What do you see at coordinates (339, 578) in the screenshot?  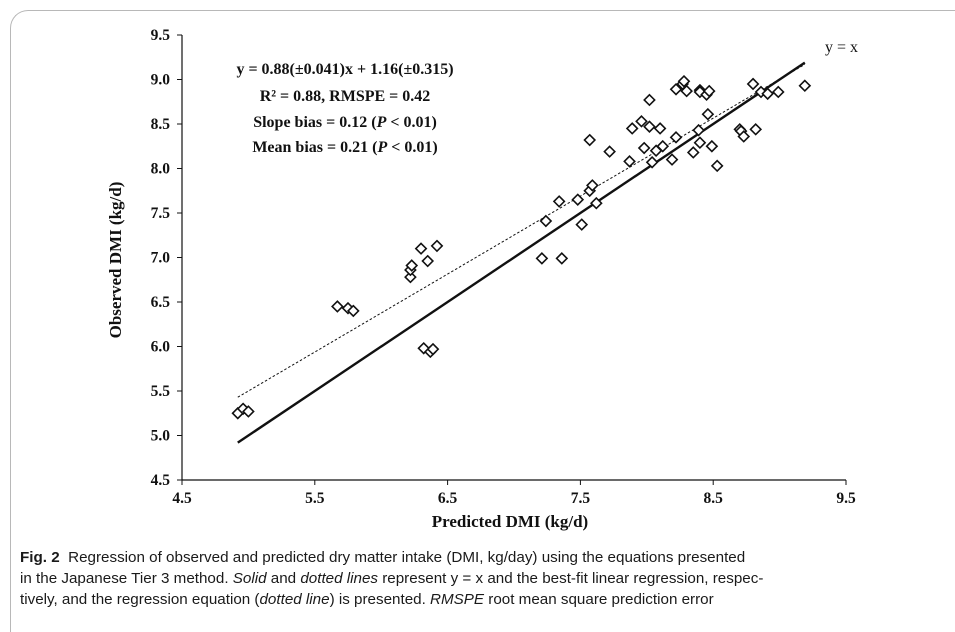 I see `caption-dotted-lines: dotted lines` at bounding box center [339, 578].